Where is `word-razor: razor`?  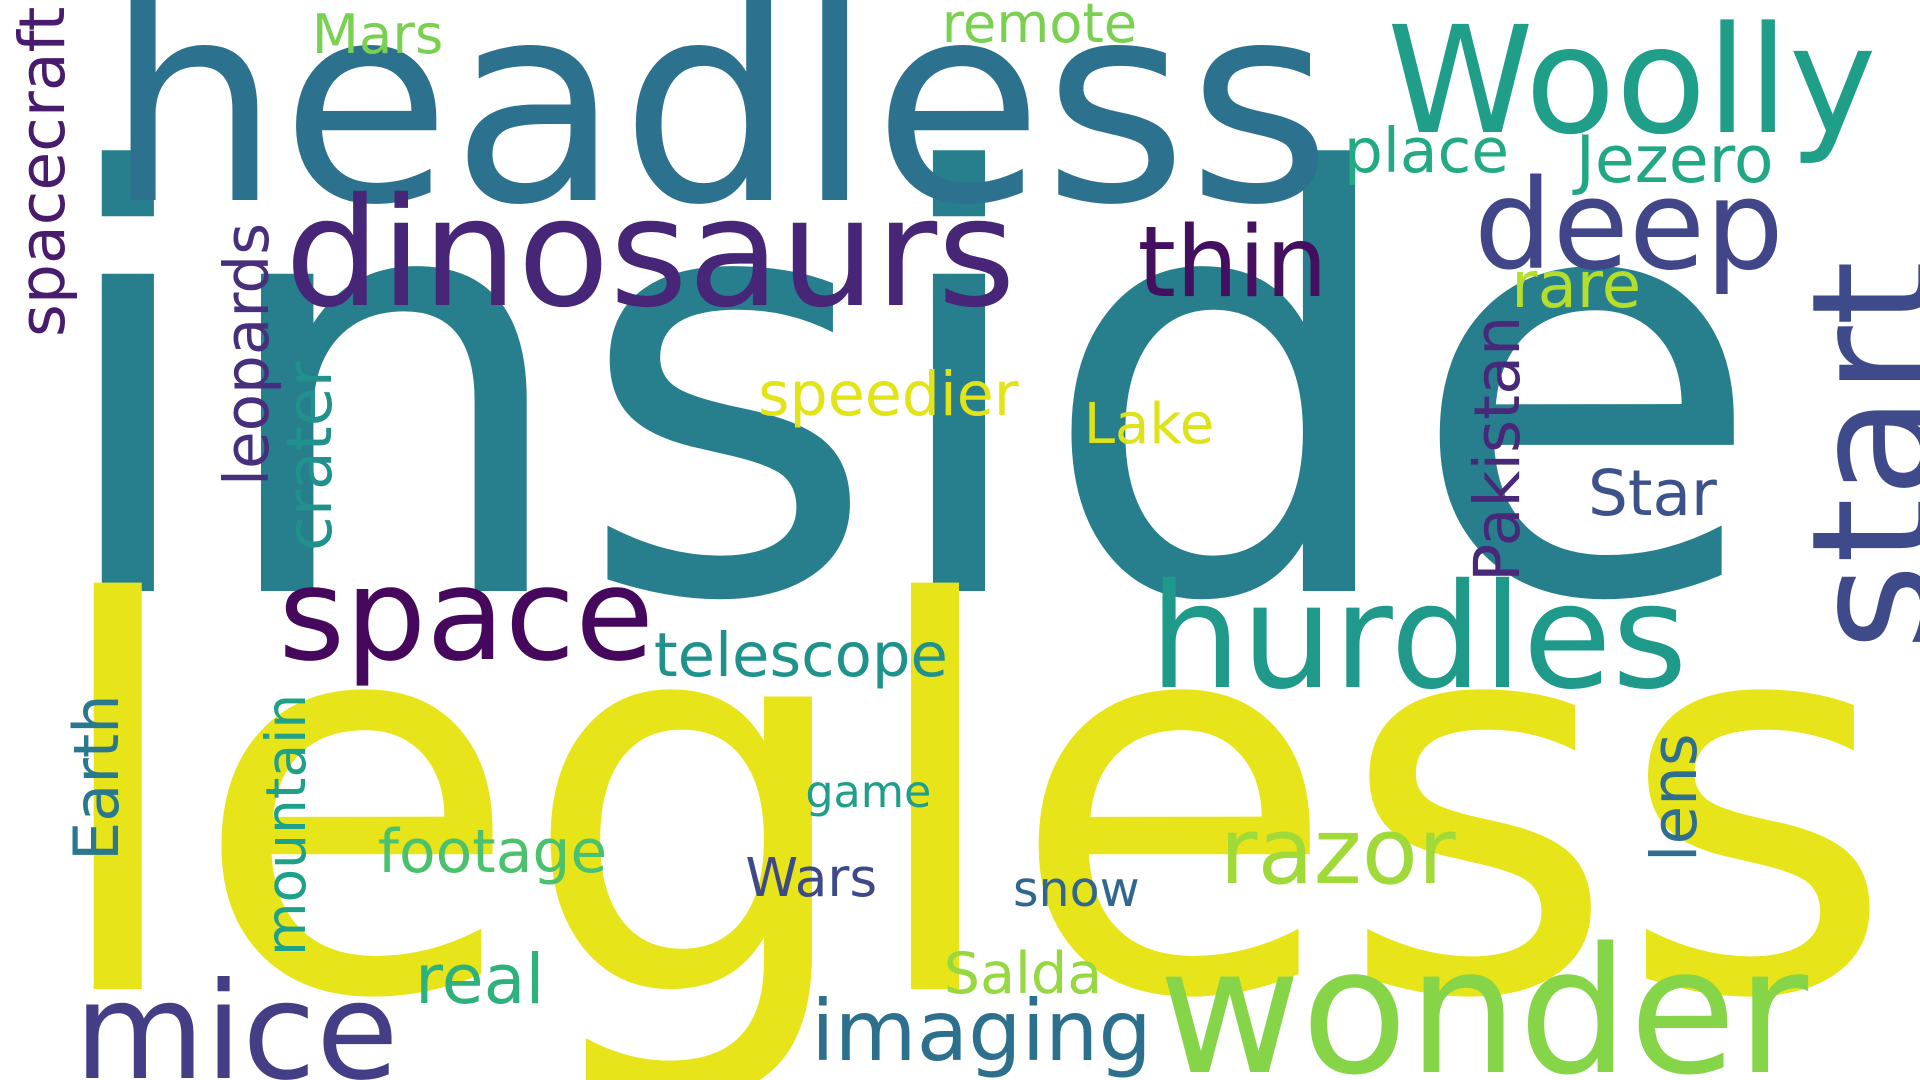
word-razor: razor is located at coordinates (1337, 851).